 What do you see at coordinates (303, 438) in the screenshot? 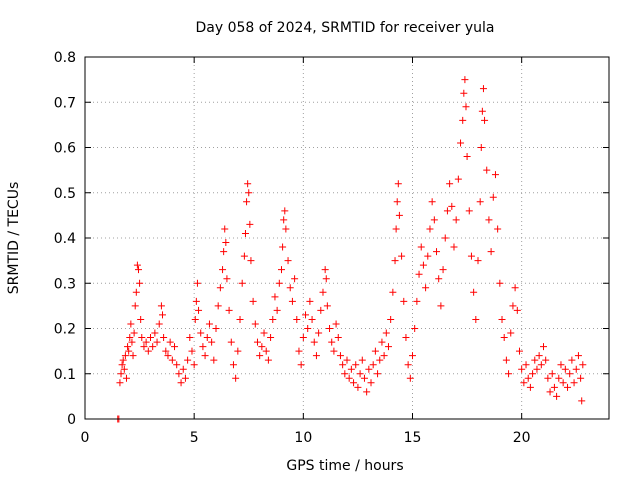
I see `x-tick-label: 10` at bounding box center [303, 438].